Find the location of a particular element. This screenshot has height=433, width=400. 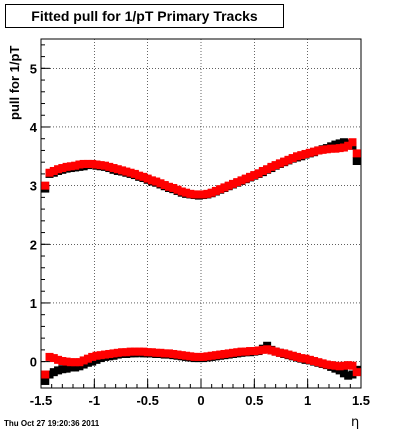

x-axis-label: η is located at coordinates (355, 422).